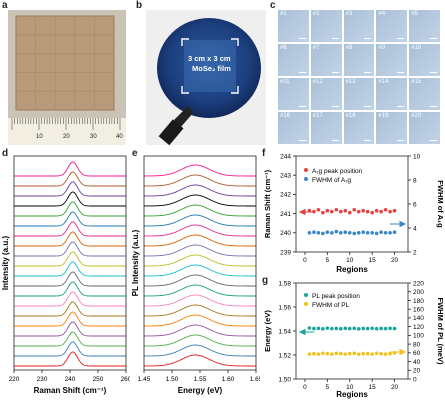  What do you see at coordinates (206, 77) in the screenshot?
I see `wafer-photo: 3 cm x 3 cm MoSe₂ film` at bounding box center [206, 77].